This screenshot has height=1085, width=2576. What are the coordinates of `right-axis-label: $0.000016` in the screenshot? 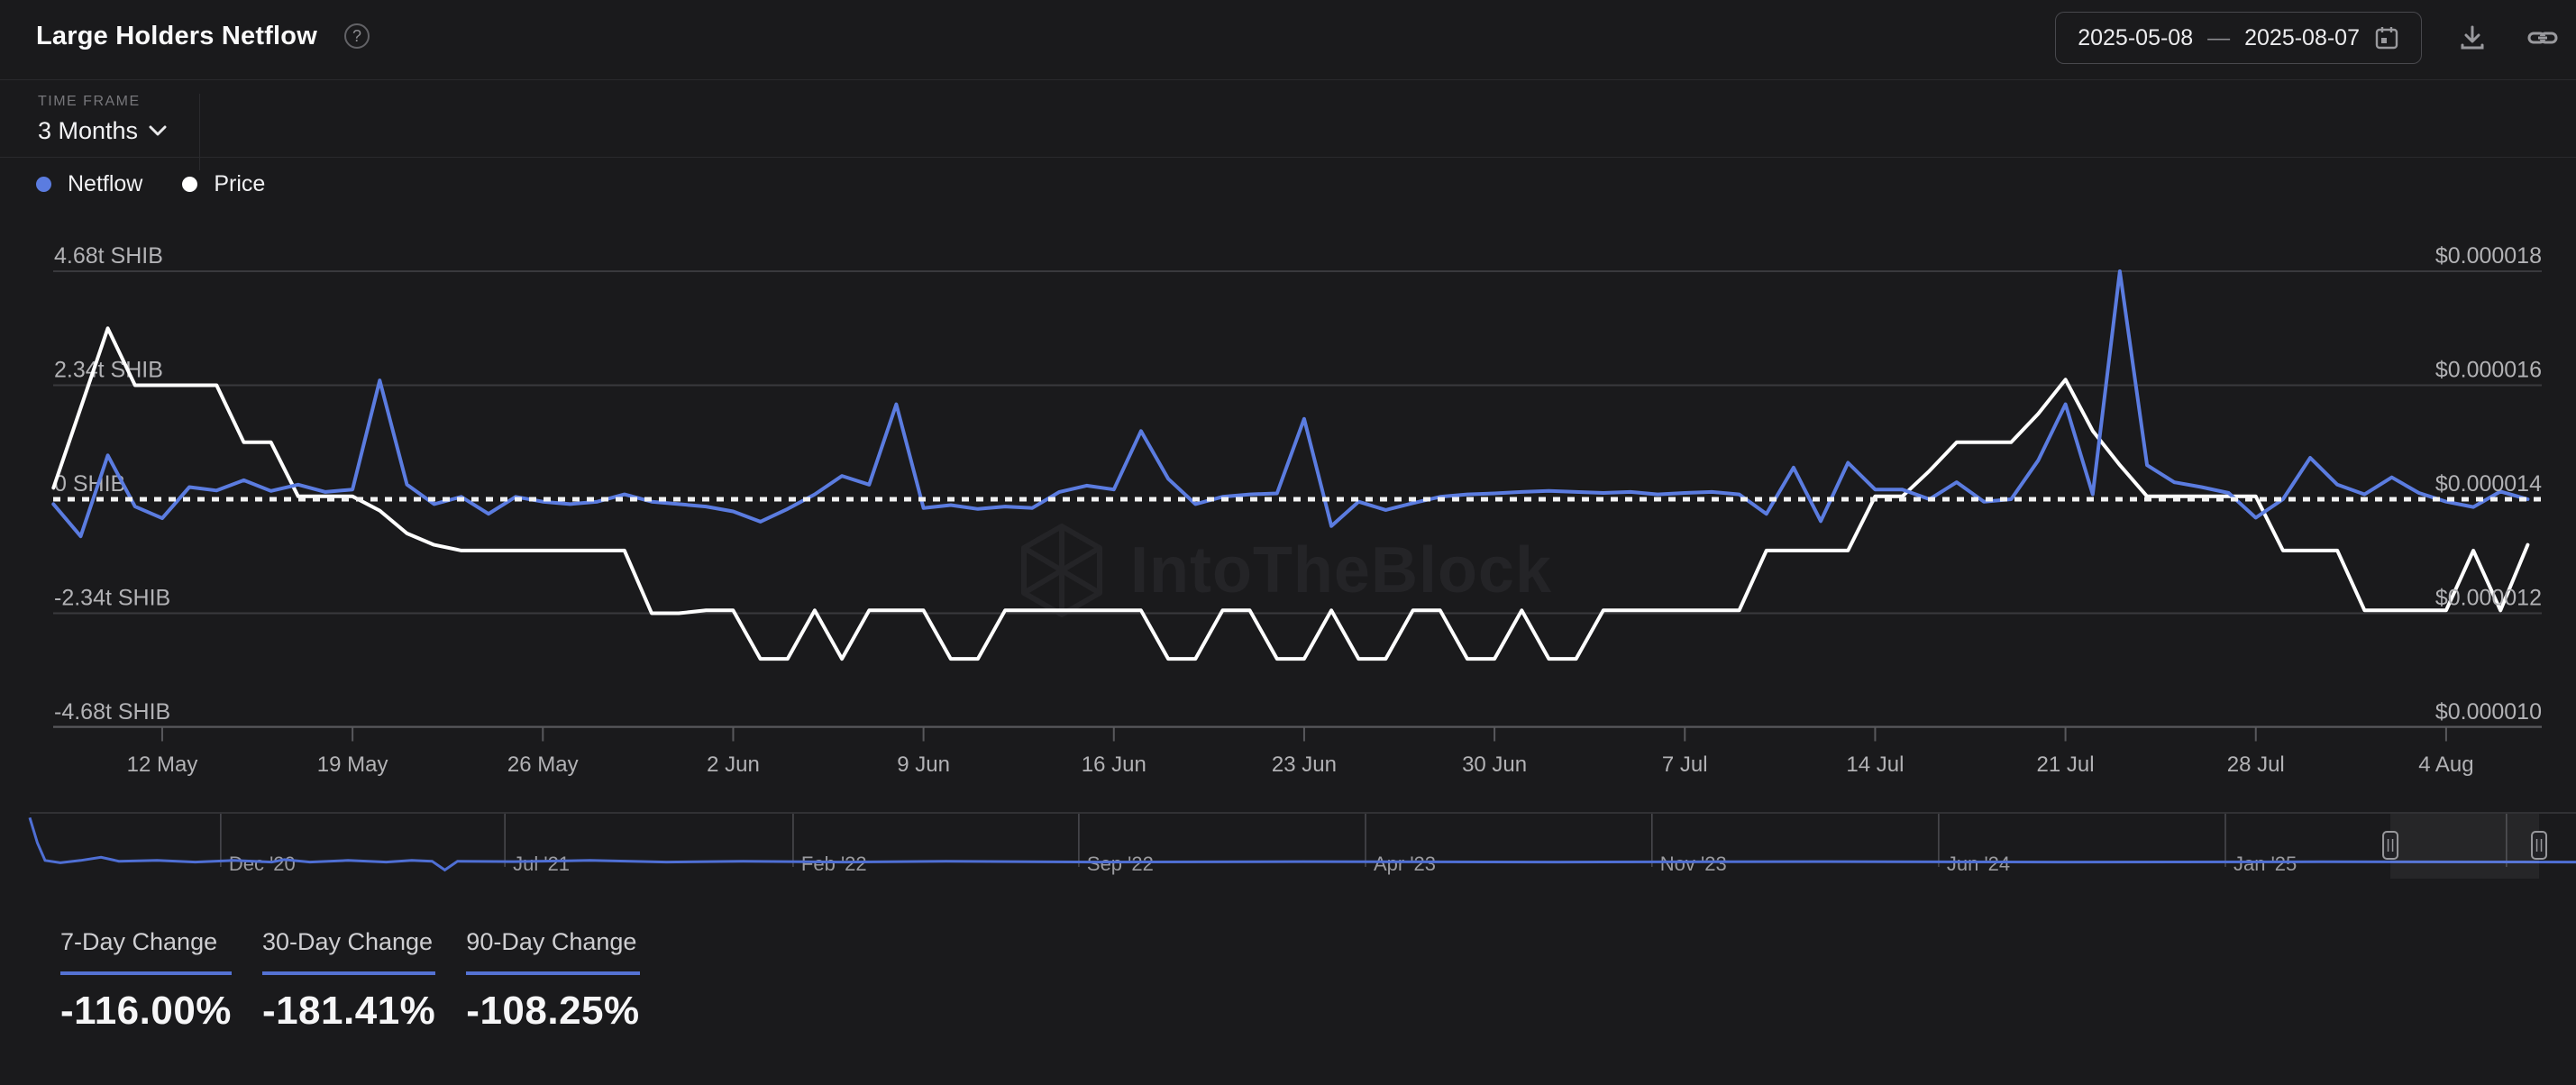 It's located at (2488, 370).